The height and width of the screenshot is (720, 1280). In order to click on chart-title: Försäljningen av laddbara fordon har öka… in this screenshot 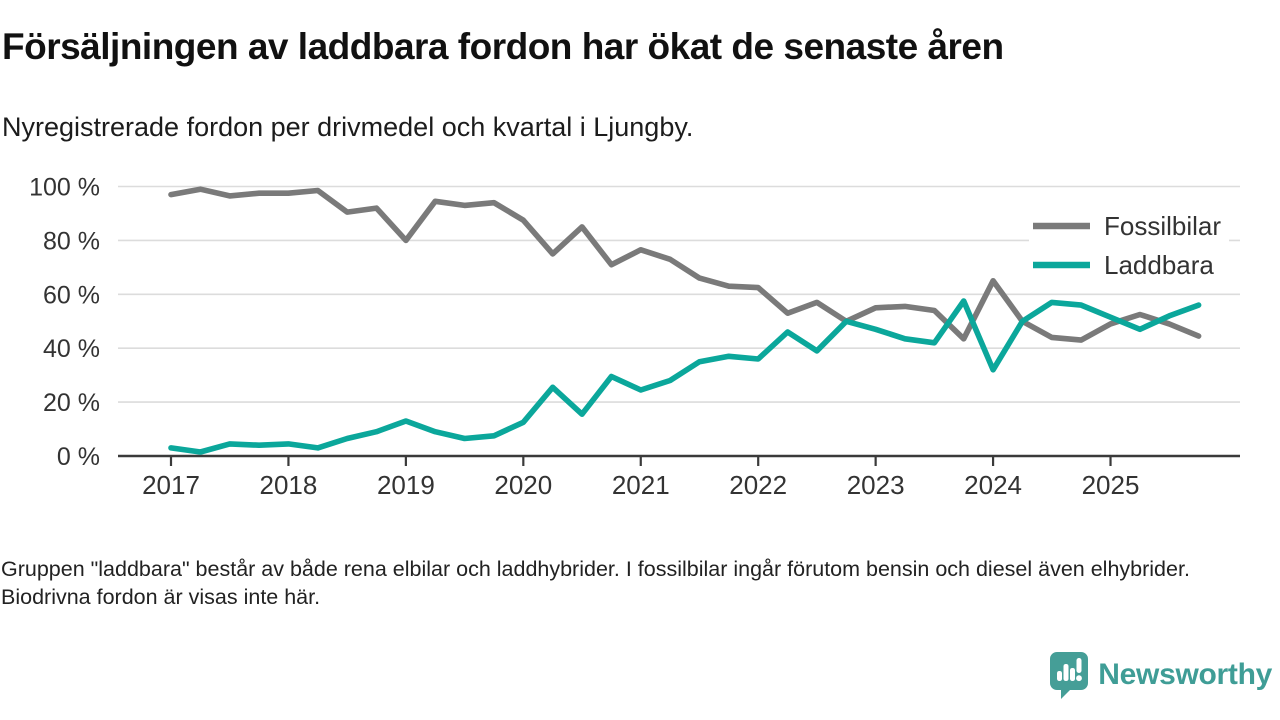, I will do `click(503, 46)`.